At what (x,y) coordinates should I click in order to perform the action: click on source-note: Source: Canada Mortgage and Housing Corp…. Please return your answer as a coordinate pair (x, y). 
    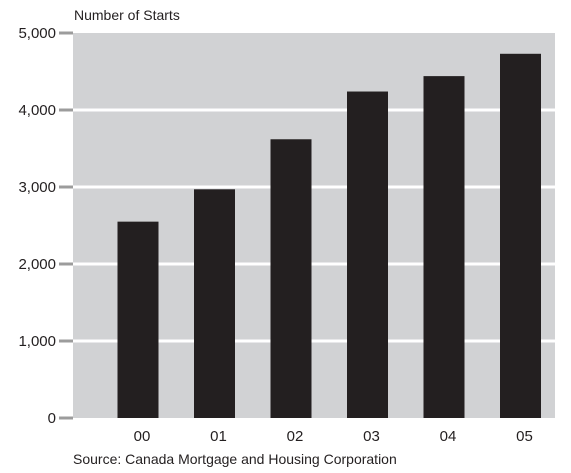
    Looking at the image, I should click on (235, 459).